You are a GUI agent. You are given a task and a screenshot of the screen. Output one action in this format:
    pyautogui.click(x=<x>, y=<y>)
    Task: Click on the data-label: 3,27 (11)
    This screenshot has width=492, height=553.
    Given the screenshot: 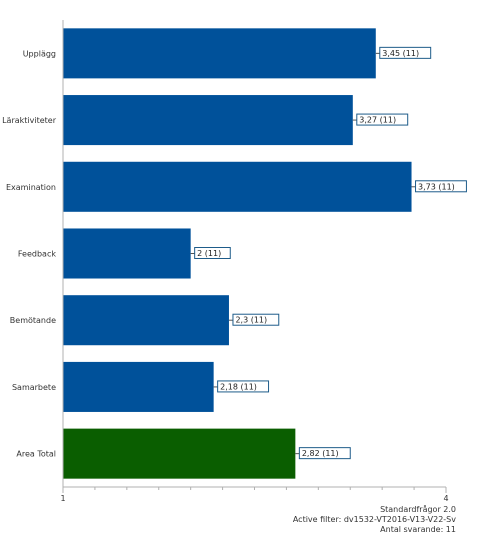 What is the action you would take?
    pyautogui.click(x=377, y=120)
    